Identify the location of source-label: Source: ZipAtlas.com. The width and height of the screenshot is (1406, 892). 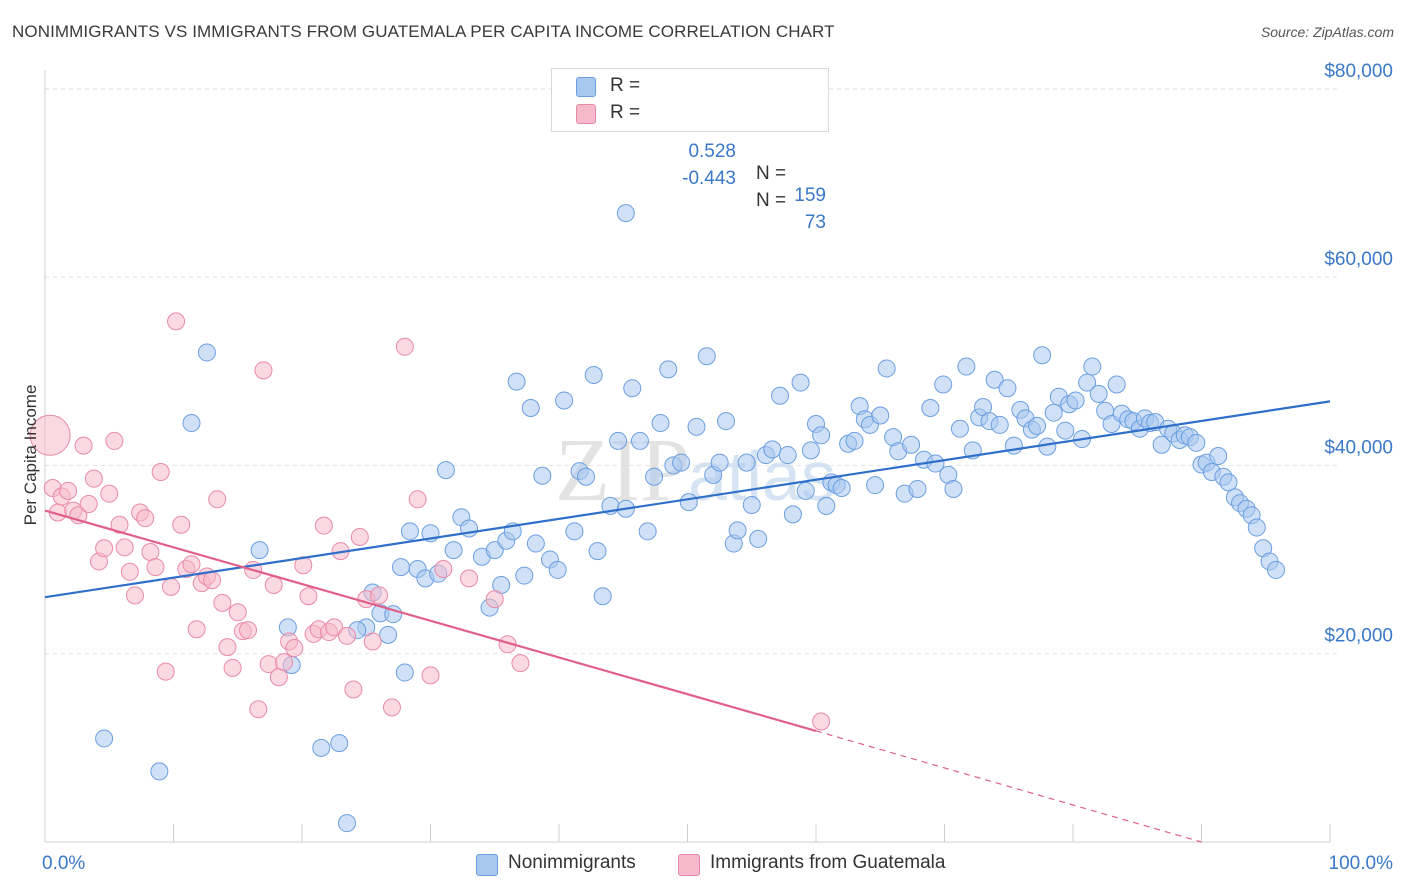
(1327, 32).